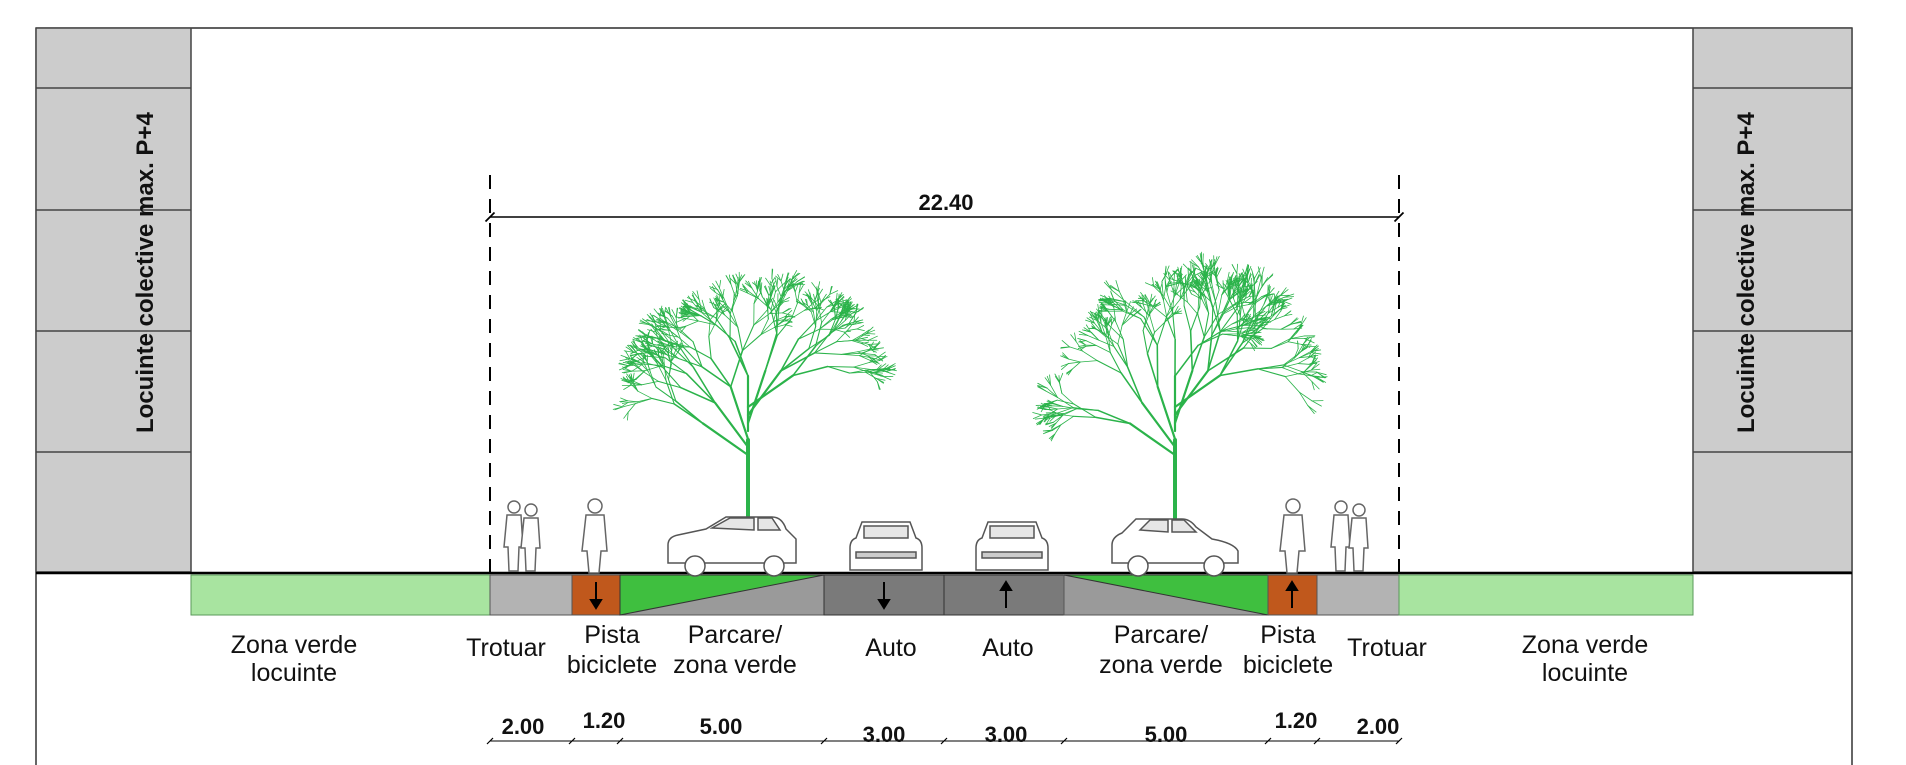 Image resolution: width=1906 pixels, height=765 pixels. What do you see at coordinates (886, 546) in the screenshot?
I see `car-front-icon` at bounding box center [886, 546].